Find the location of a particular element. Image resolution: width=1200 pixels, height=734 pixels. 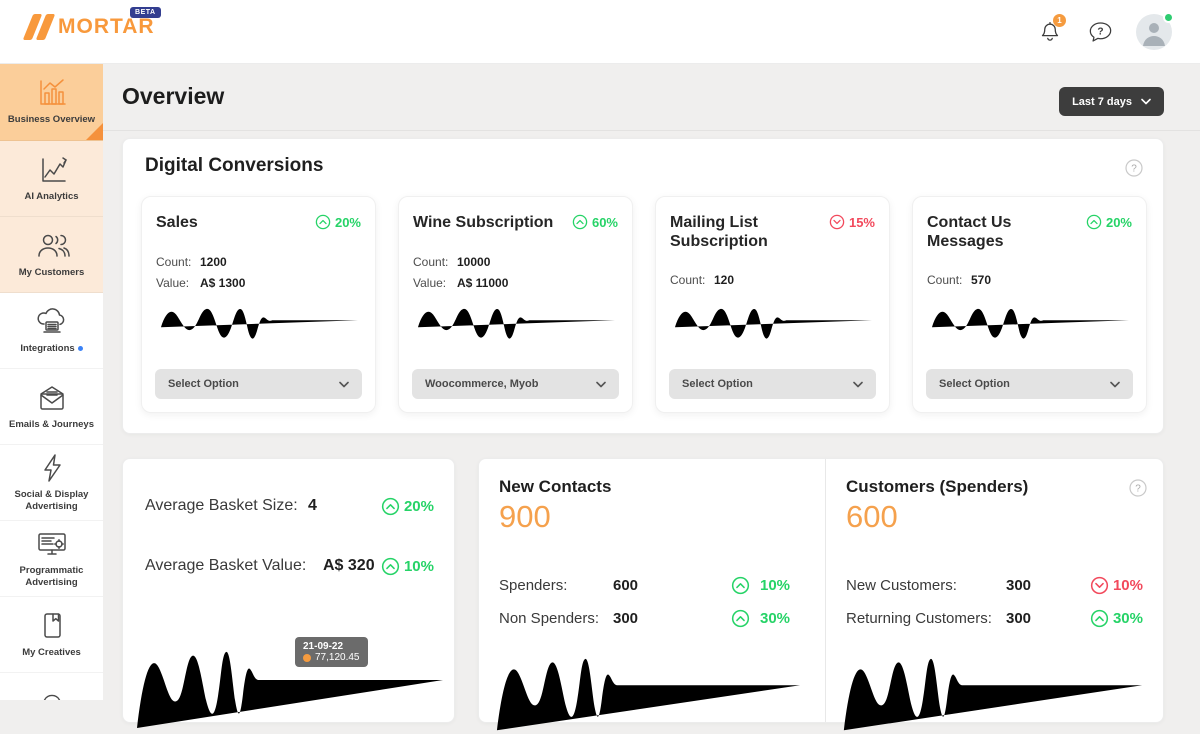

envelope-icon is located at coordinates (51, 397).